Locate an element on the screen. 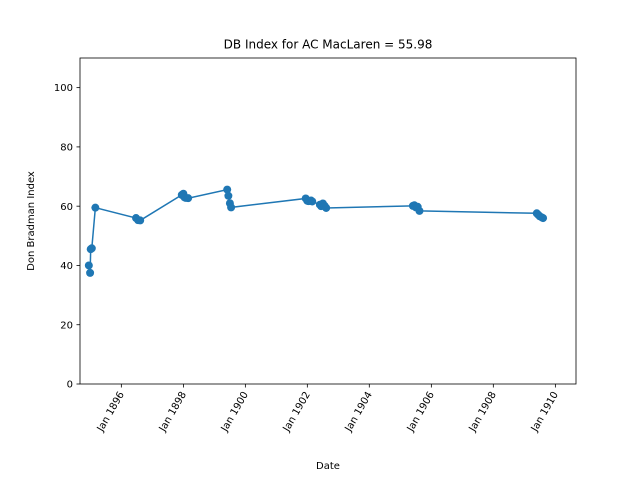  y-tick-label: 80 is located at coordinates (66, 148).